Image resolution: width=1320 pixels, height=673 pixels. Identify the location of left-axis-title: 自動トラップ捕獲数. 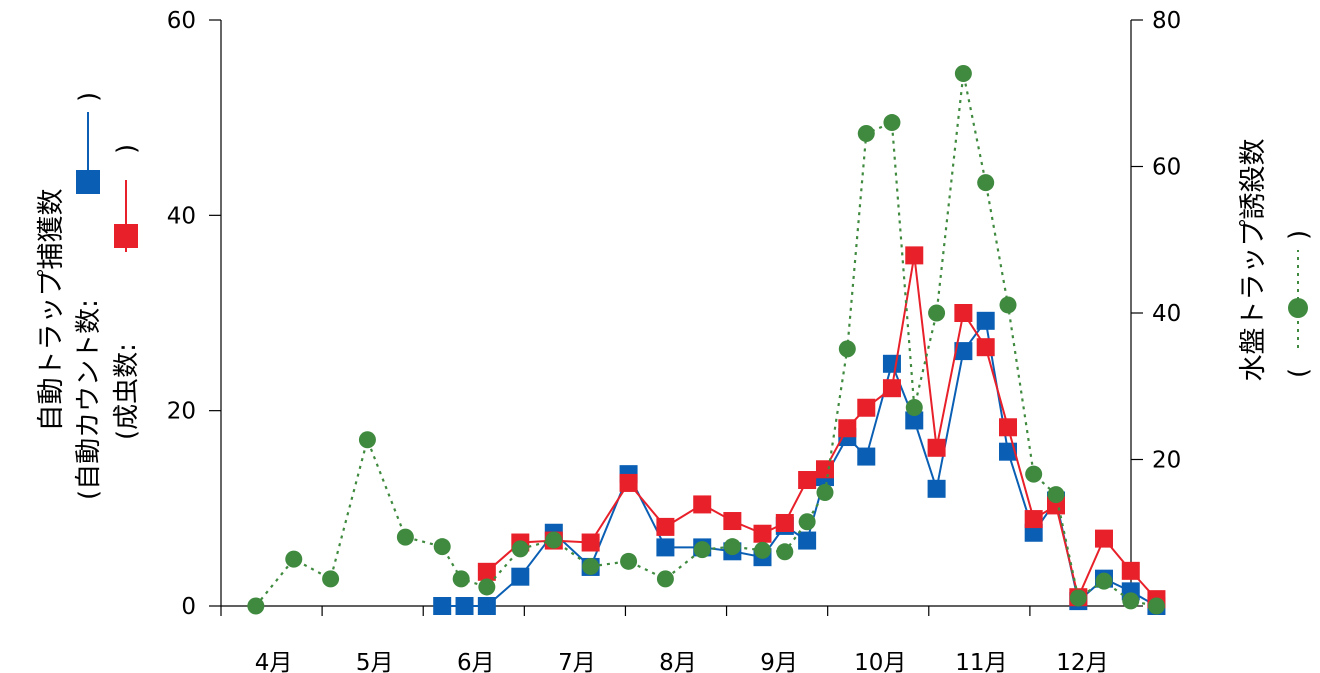
(51, 310).